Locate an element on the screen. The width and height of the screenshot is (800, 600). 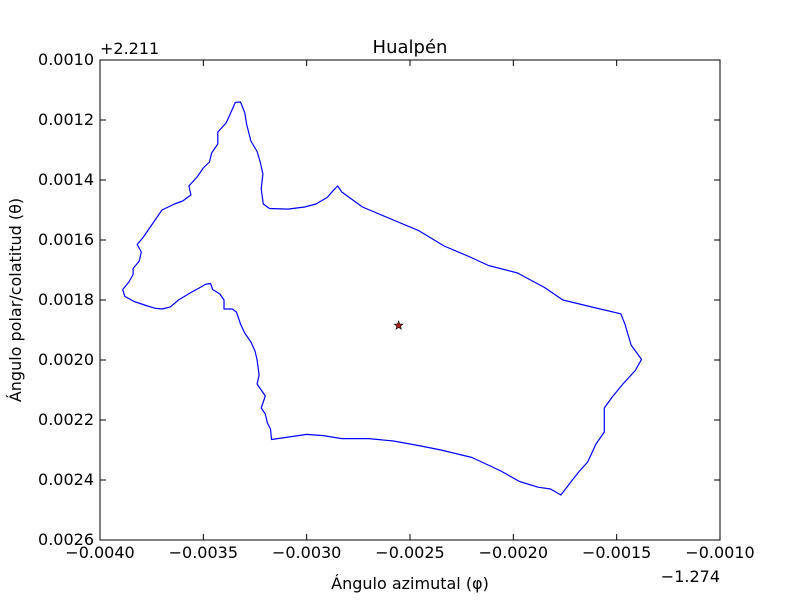
x-tick-label: −0.0030 is located at coordinates (306, 552).